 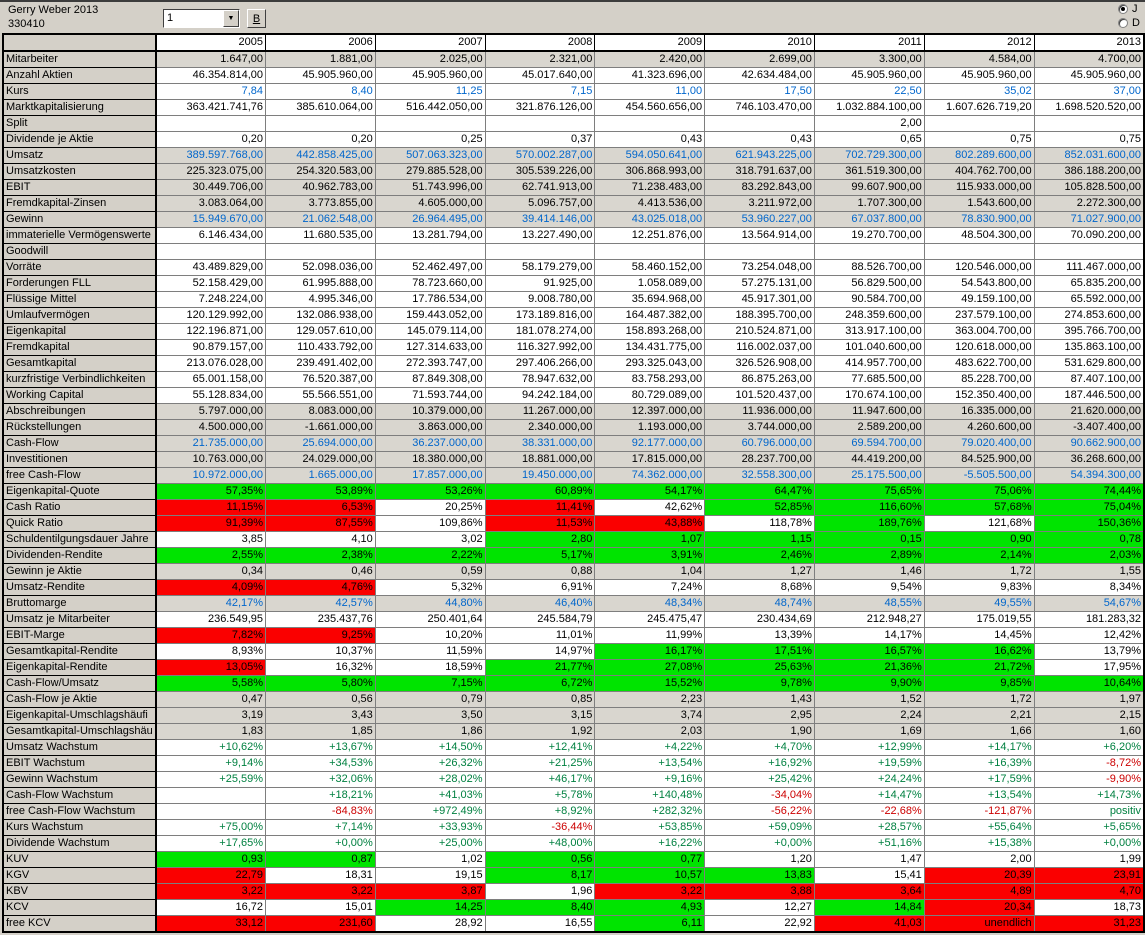 I want to click on cell: 2.420,00, so click(x=650, y=59).